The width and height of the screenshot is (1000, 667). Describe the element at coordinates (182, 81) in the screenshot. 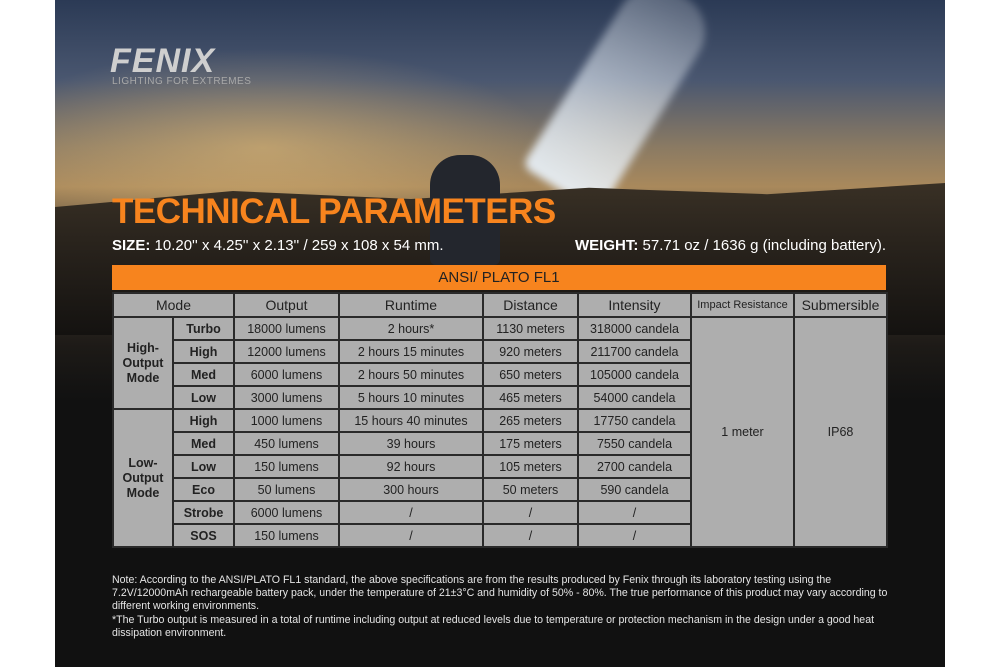

I see `logo-tagline: LIGHTING FOR EXTREMES` at that location.